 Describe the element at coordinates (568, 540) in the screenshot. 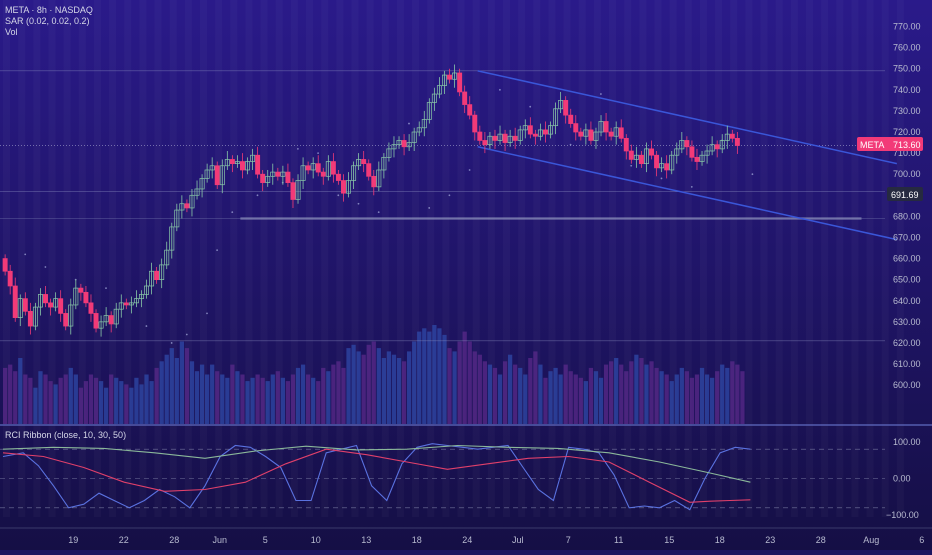

I see `time-tick-label: 7` at that location.